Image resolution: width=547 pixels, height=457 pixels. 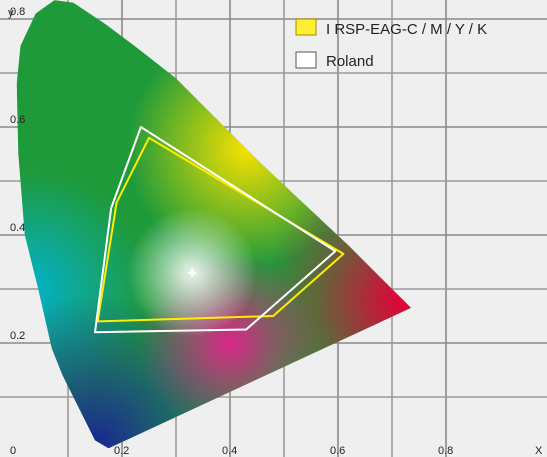 I want to click on legend-label-rsp: I RSP-EAG-C / M / Y / K, so click(x=406, y=29).